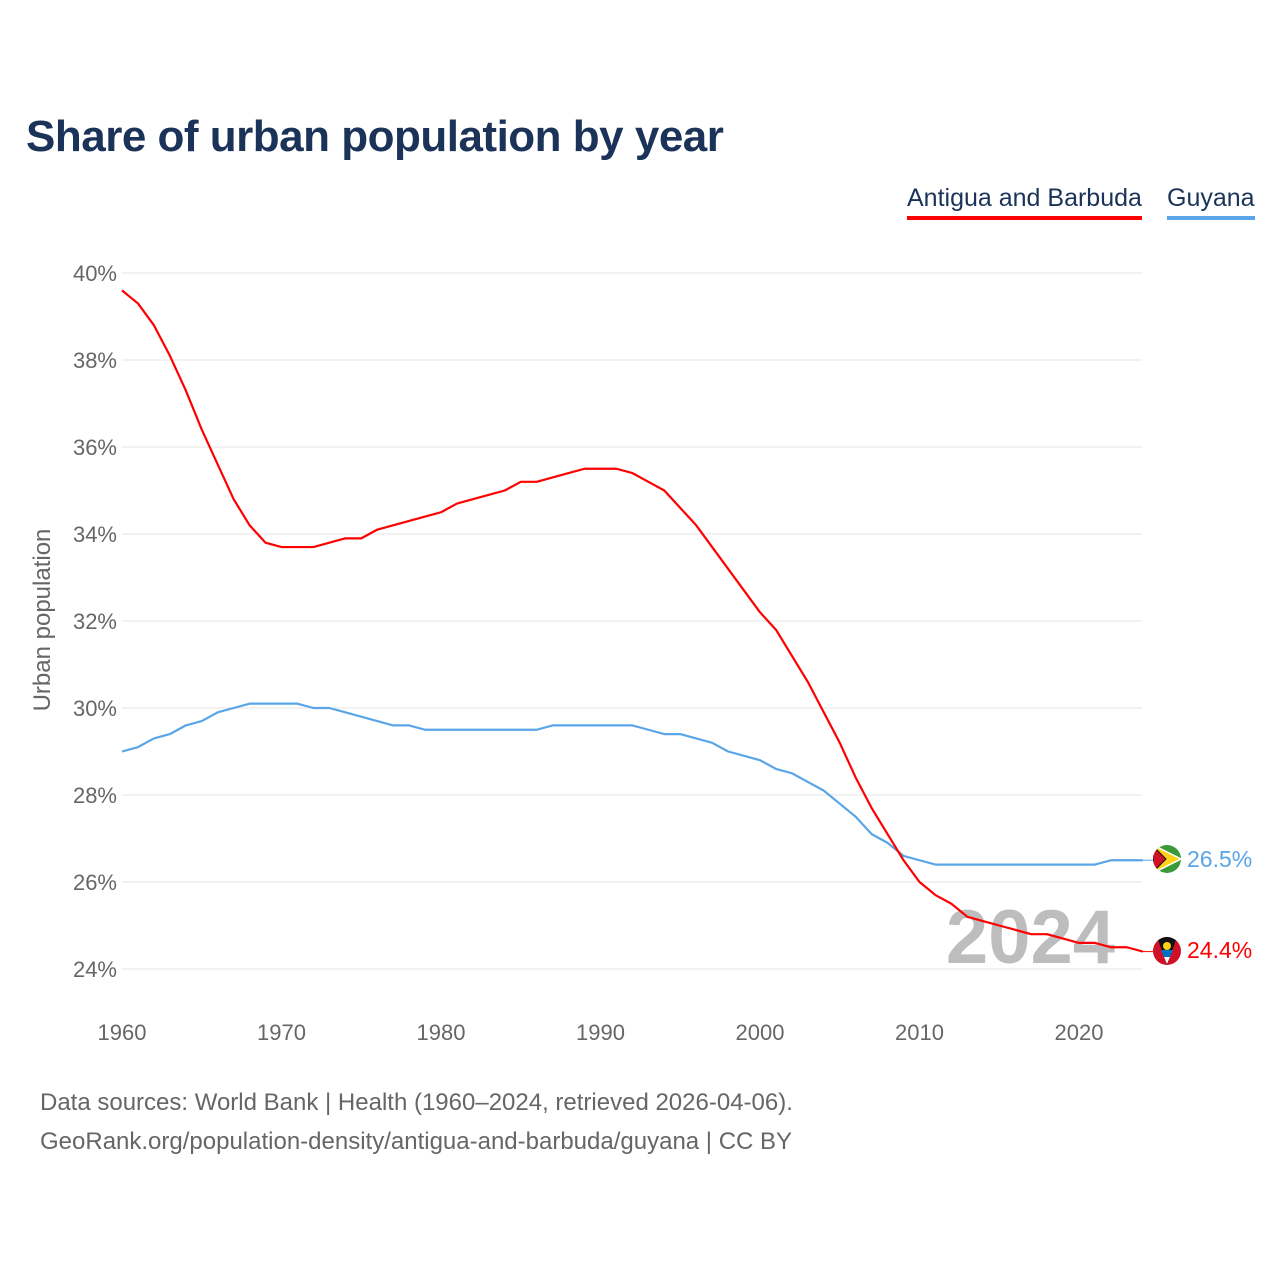 The width and height of the screenshot is (1280, 1280). What do you see at coordinates (42, 620) in the screenshot?
I see `y-axis-label: Urban population` at bounding box center [42, 620].